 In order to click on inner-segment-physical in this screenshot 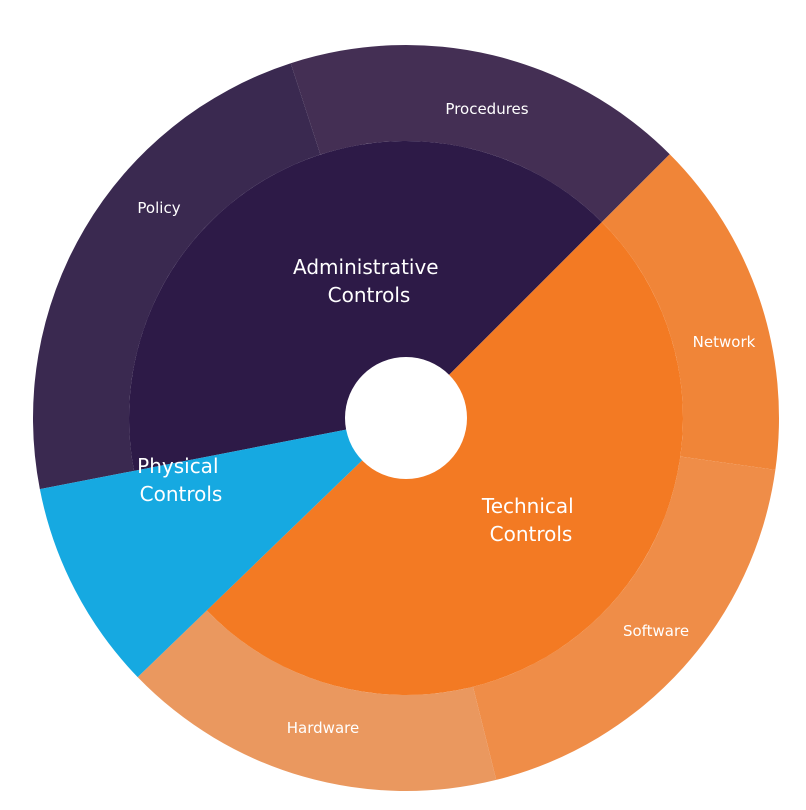, I will do `click(201, 553)`.